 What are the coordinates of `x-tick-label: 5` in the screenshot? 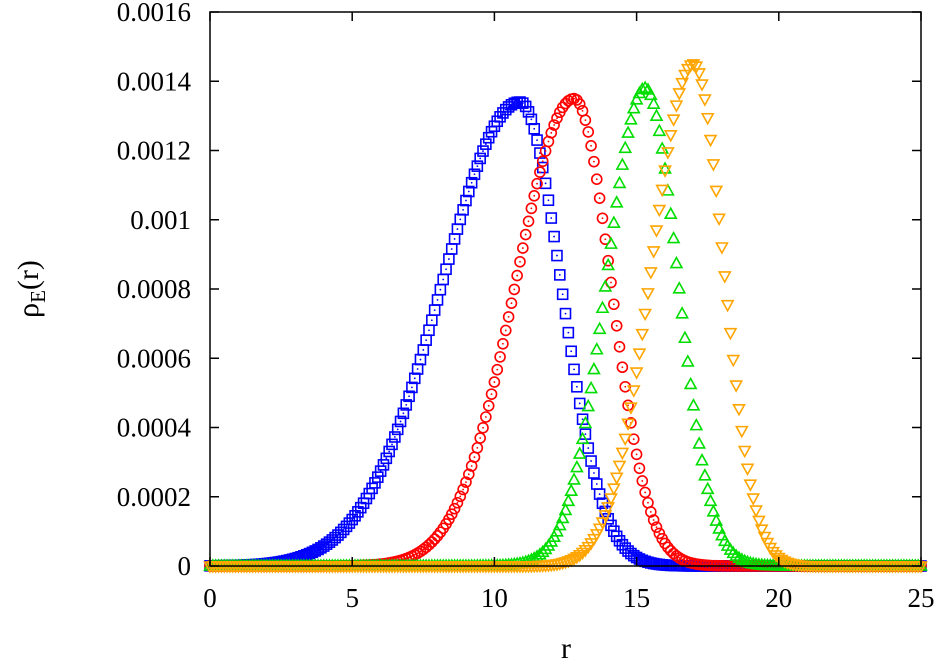 It's located at (352, 598).